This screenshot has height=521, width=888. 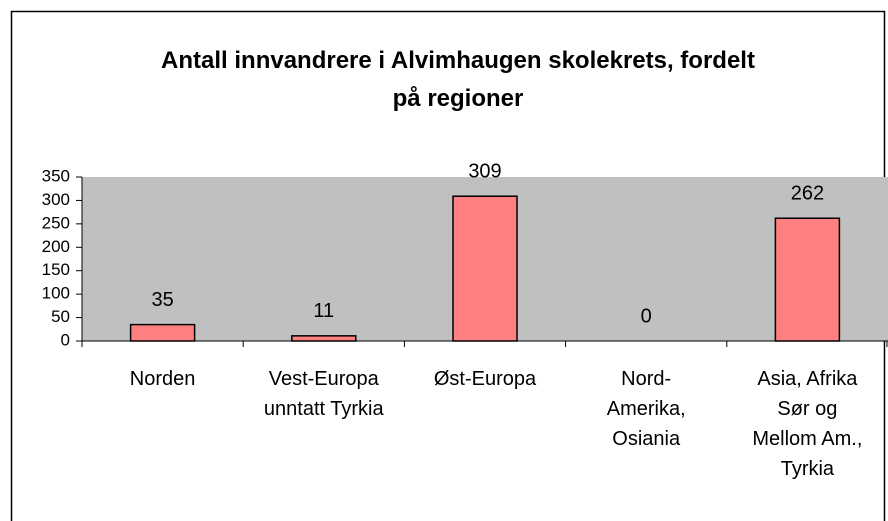 I want to click on data-label: 11, so click(x=323, y=311).